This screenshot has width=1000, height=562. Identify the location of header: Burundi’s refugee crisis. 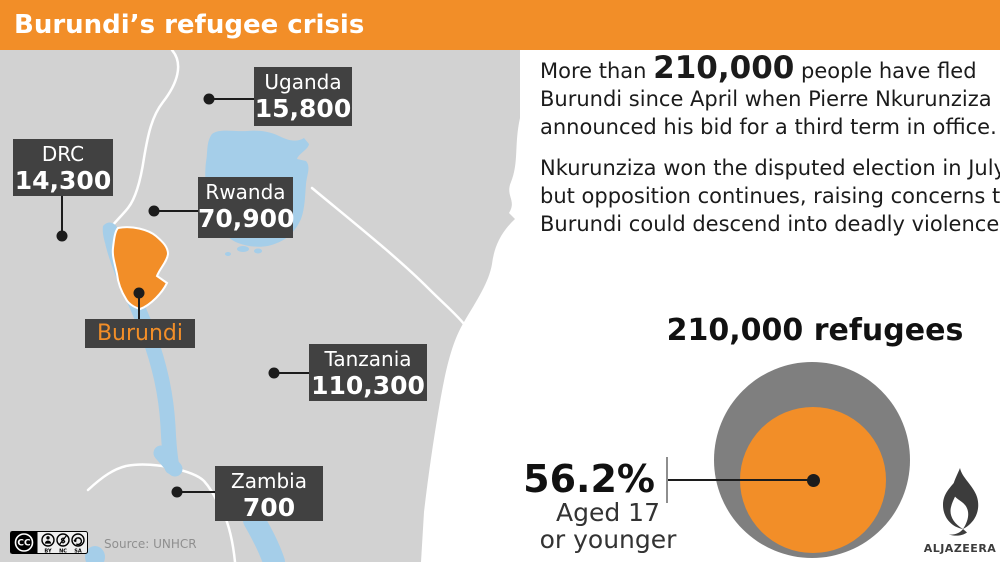
(500, 25).